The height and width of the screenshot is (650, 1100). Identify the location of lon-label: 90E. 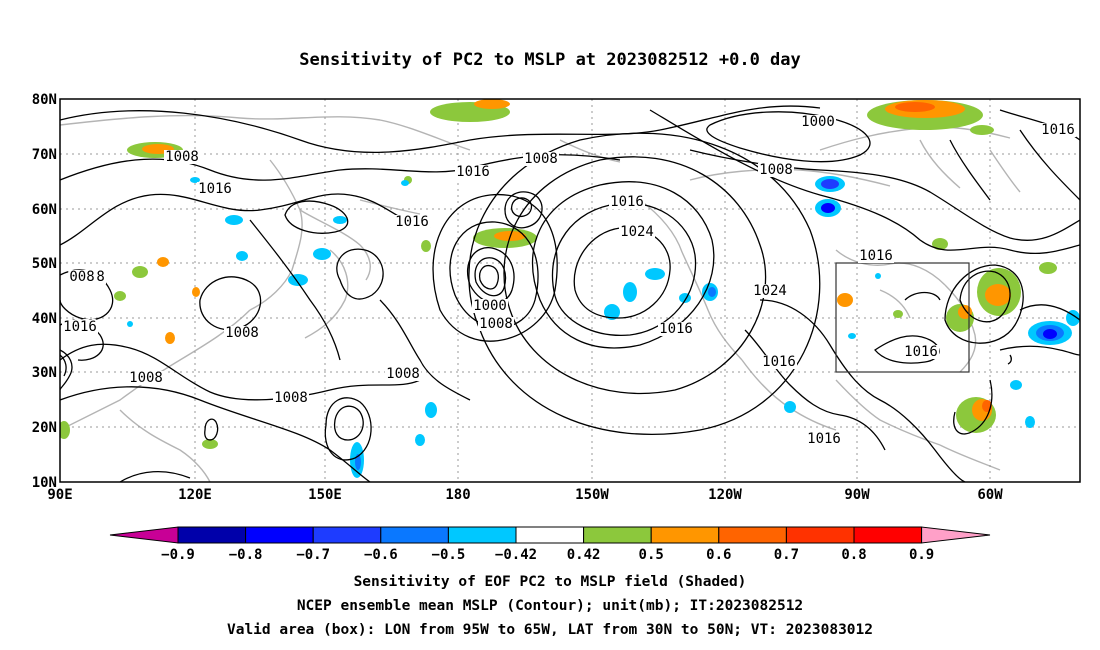
(59, 495).